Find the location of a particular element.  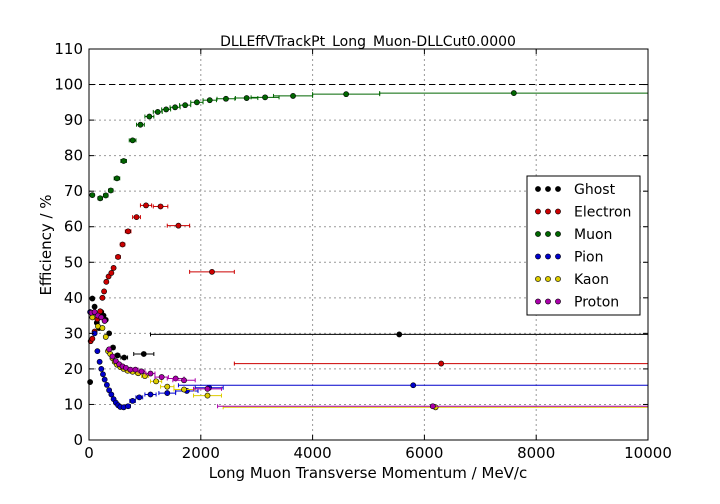

legend-label: Muon is located at coordinates (593, 235).